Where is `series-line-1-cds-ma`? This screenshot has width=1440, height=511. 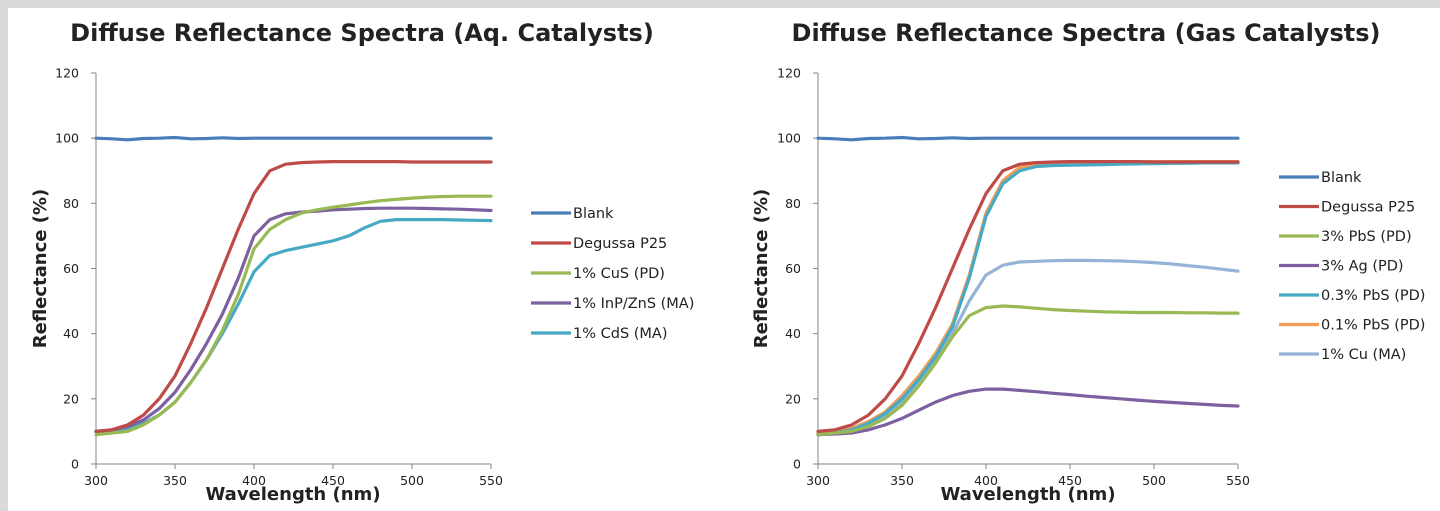
series-line-1-cds-ma is located at coordinates (293, 325).